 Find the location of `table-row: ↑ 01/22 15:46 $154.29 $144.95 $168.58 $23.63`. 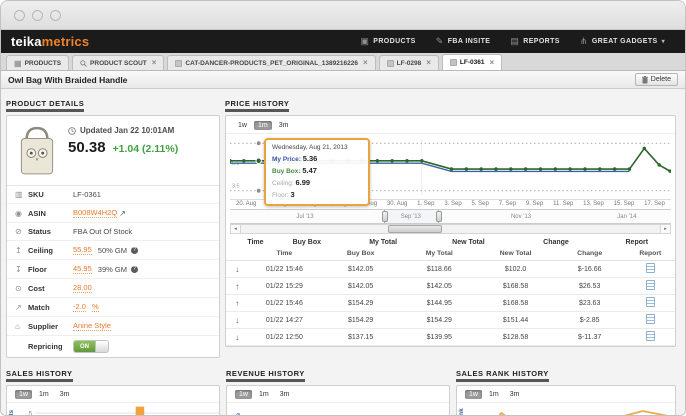

table-row: ↑ 01/22 15:46 $154.29 $144.95 $168.58 $23.63 is located at coordinates (450, 303).